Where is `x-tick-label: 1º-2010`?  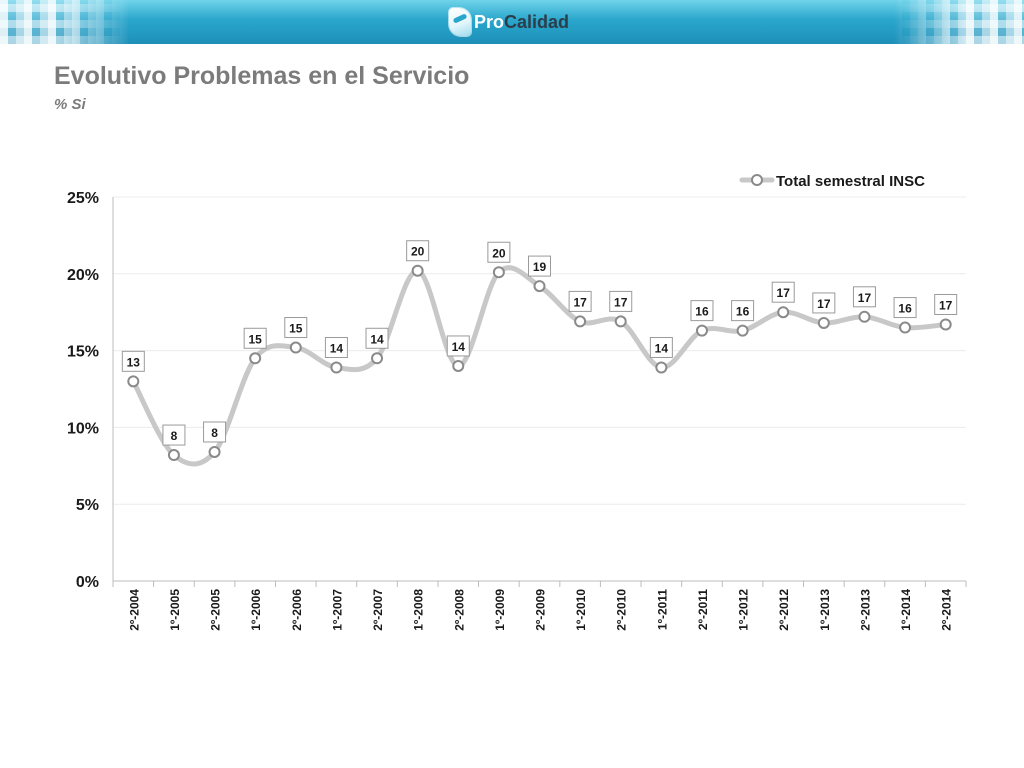 x-tick-label: 1º-2010 is located at coordinates (581, 610).